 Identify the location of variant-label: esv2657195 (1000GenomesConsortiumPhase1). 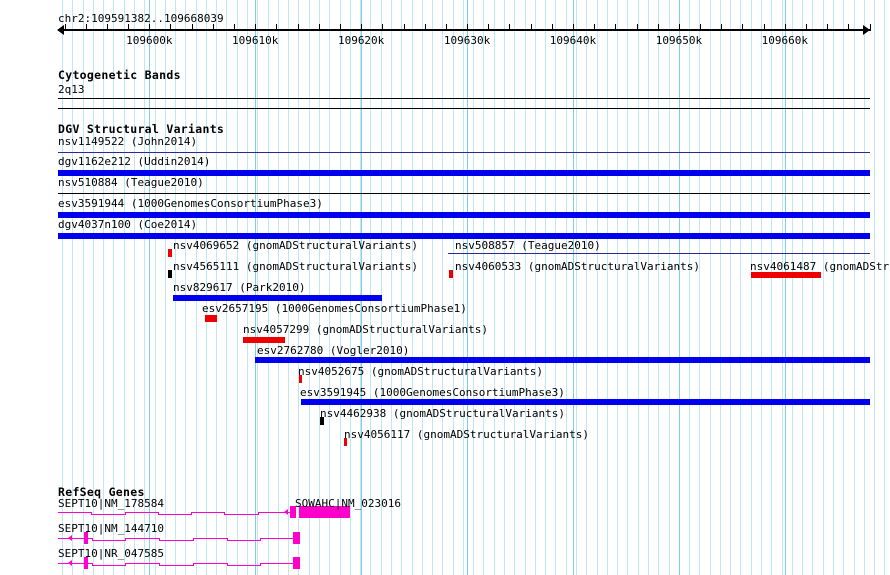
(334, 308).